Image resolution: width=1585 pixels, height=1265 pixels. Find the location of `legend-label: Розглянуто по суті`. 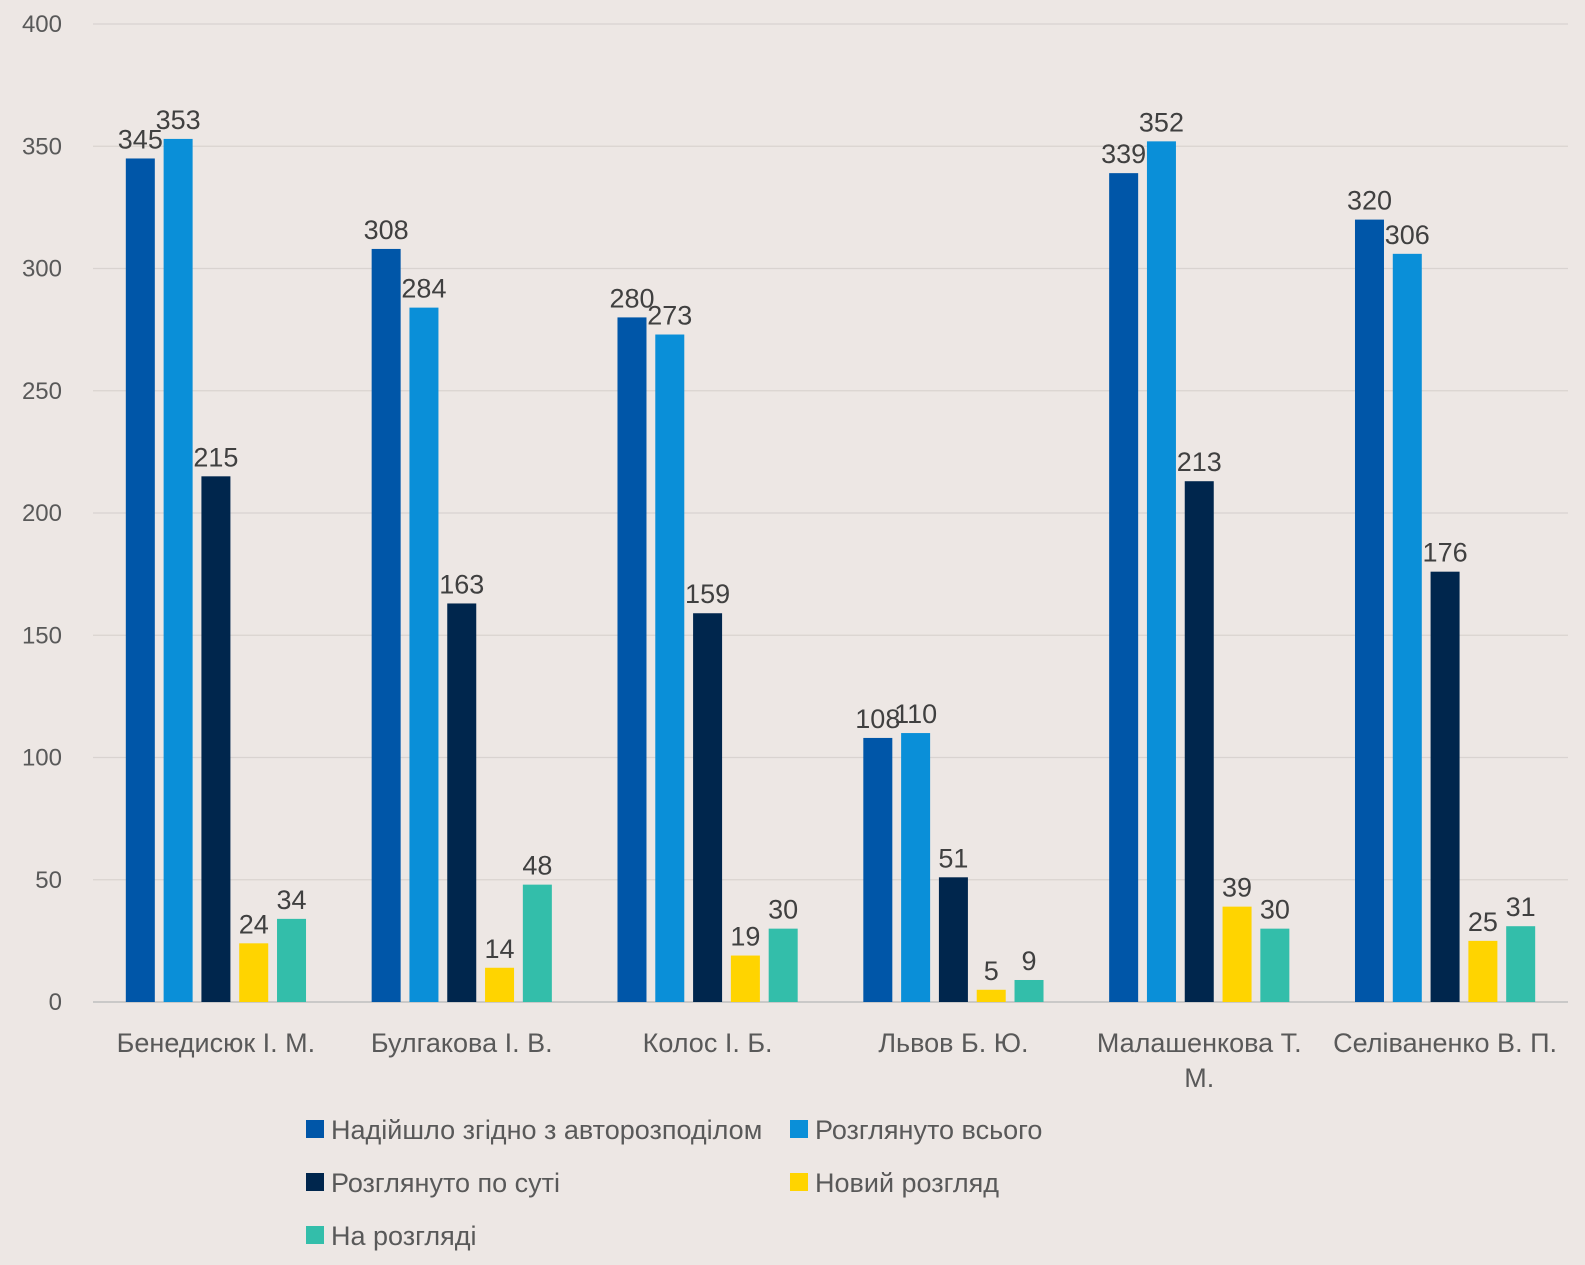

legend-label: Розглянуто по суті is located at coordinates (445, 1183).